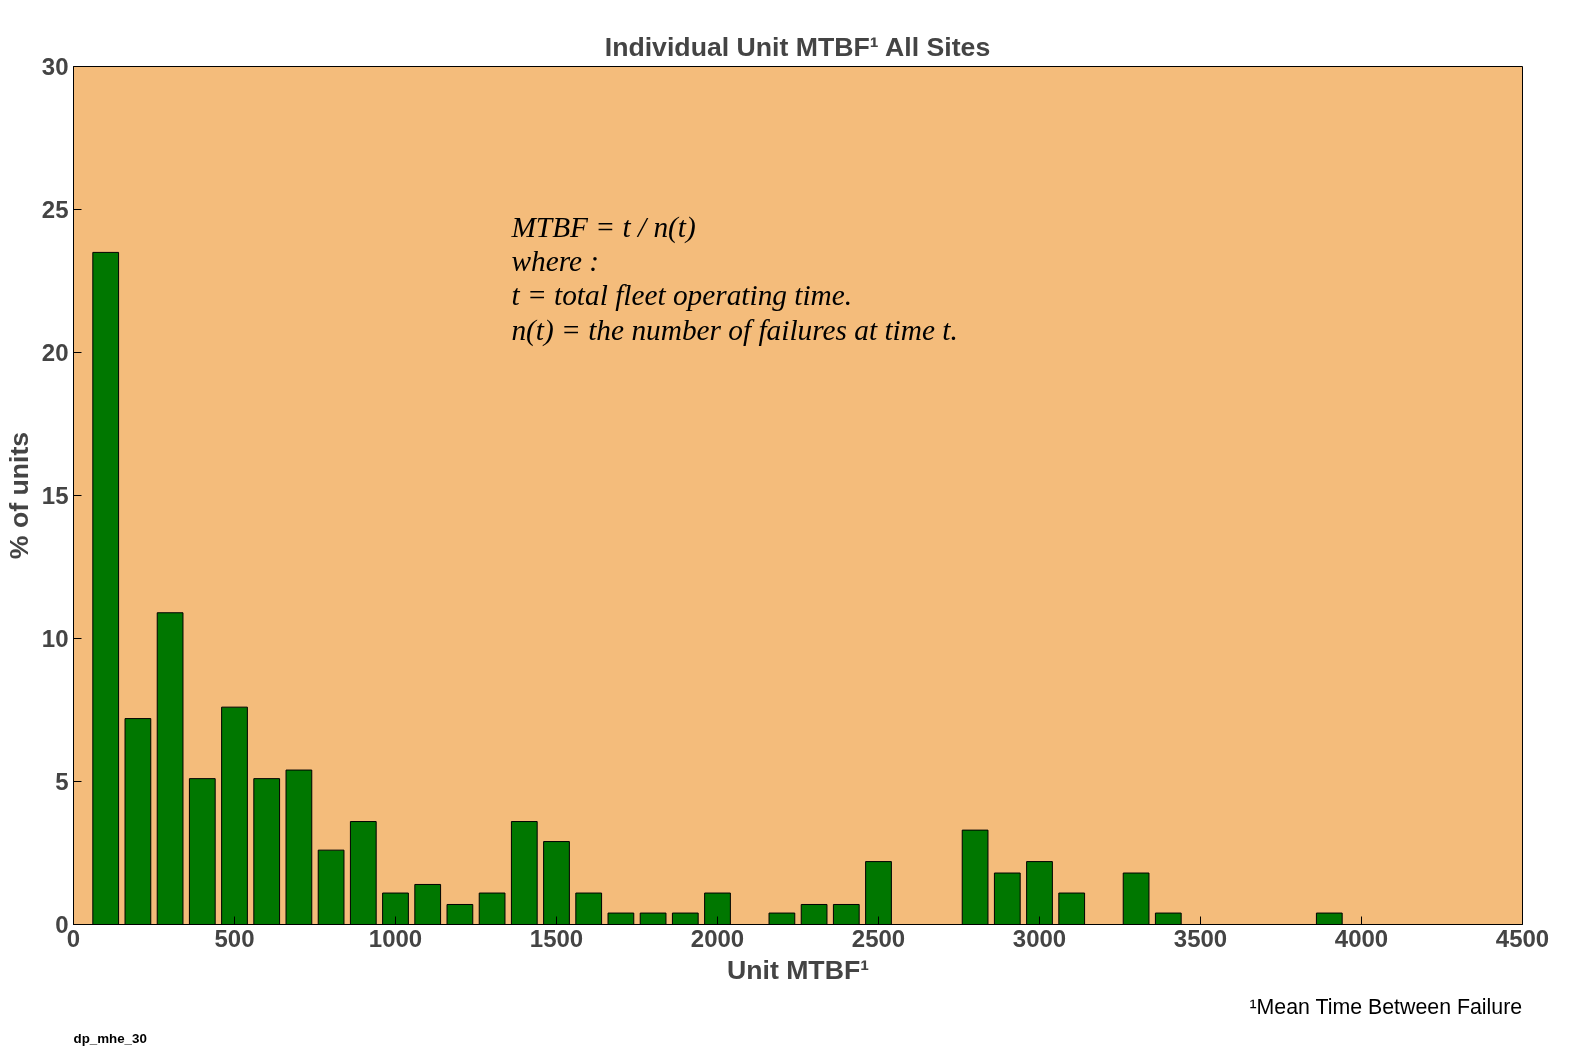 The width and height of the screenshot is (1572, 1060). Describe the element at coordinates (1039, 938) in the screenshot. I see `x-tick-label: 3000` at that location.